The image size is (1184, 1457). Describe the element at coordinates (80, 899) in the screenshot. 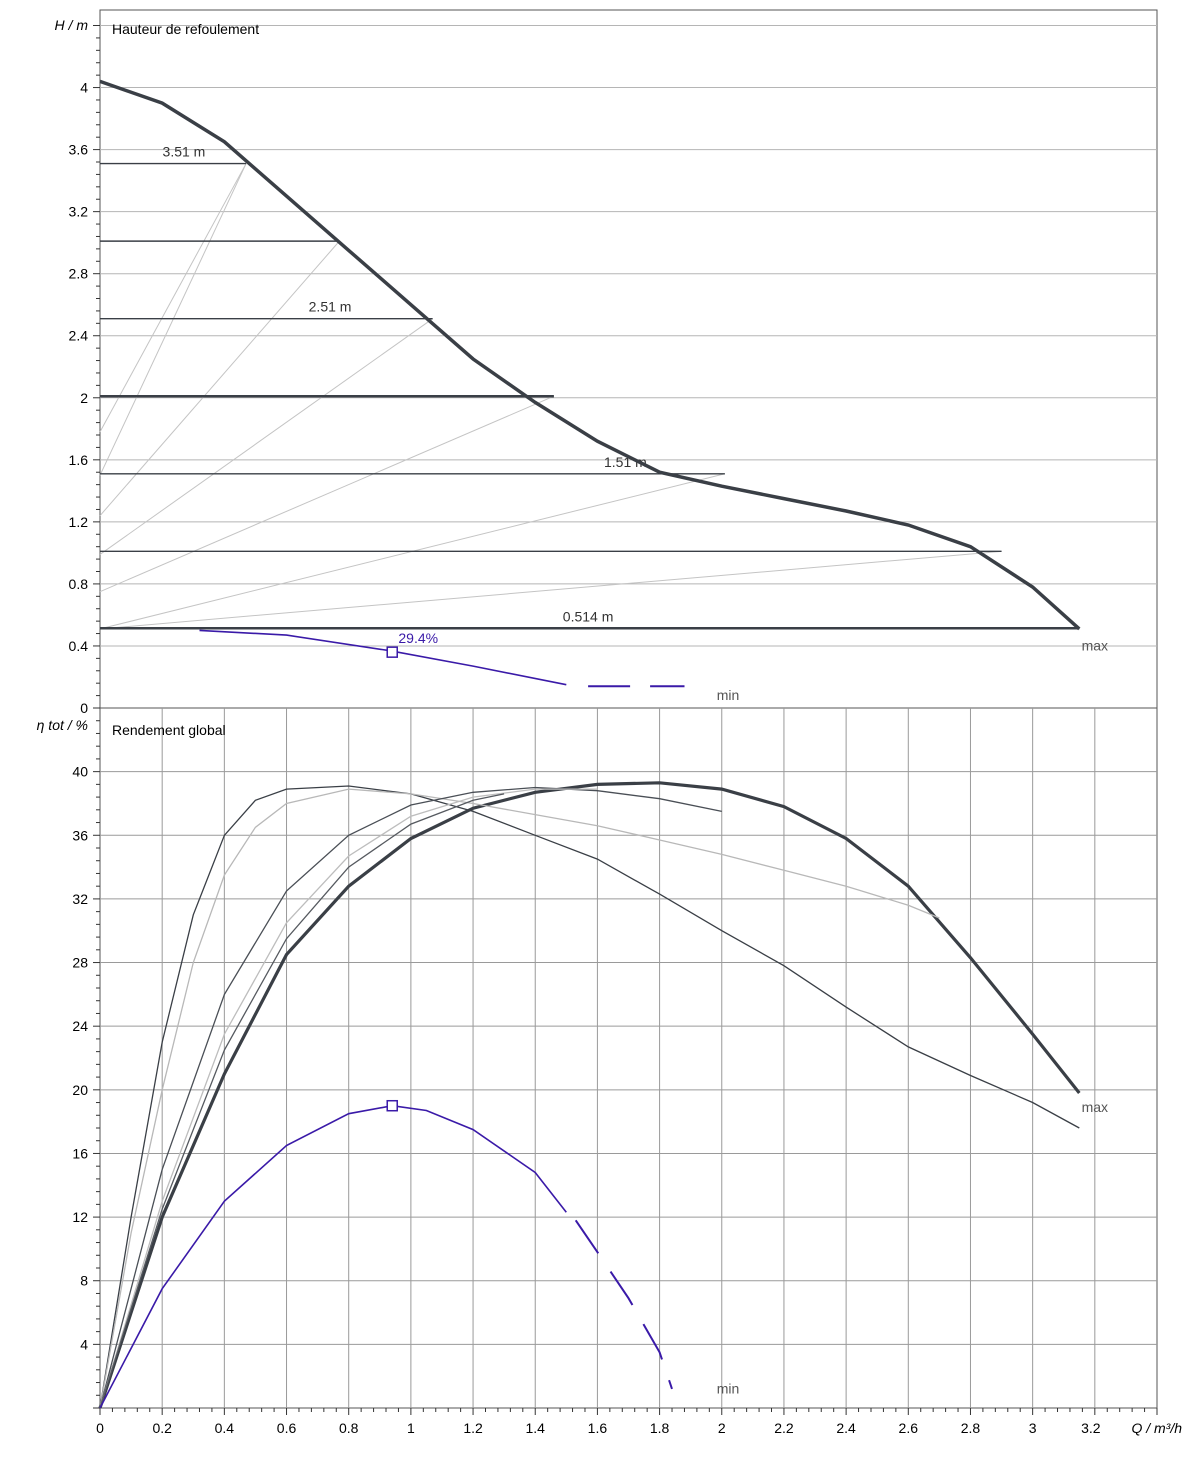

I see `y-tick-label-efficiency: 32` at that location.